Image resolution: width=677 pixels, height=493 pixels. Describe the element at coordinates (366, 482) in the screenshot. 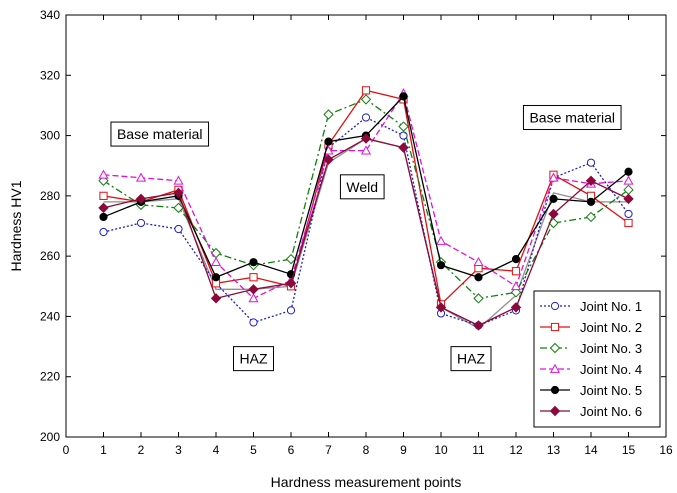

I see `x-axis-title: Hardness measurement points` at that location.